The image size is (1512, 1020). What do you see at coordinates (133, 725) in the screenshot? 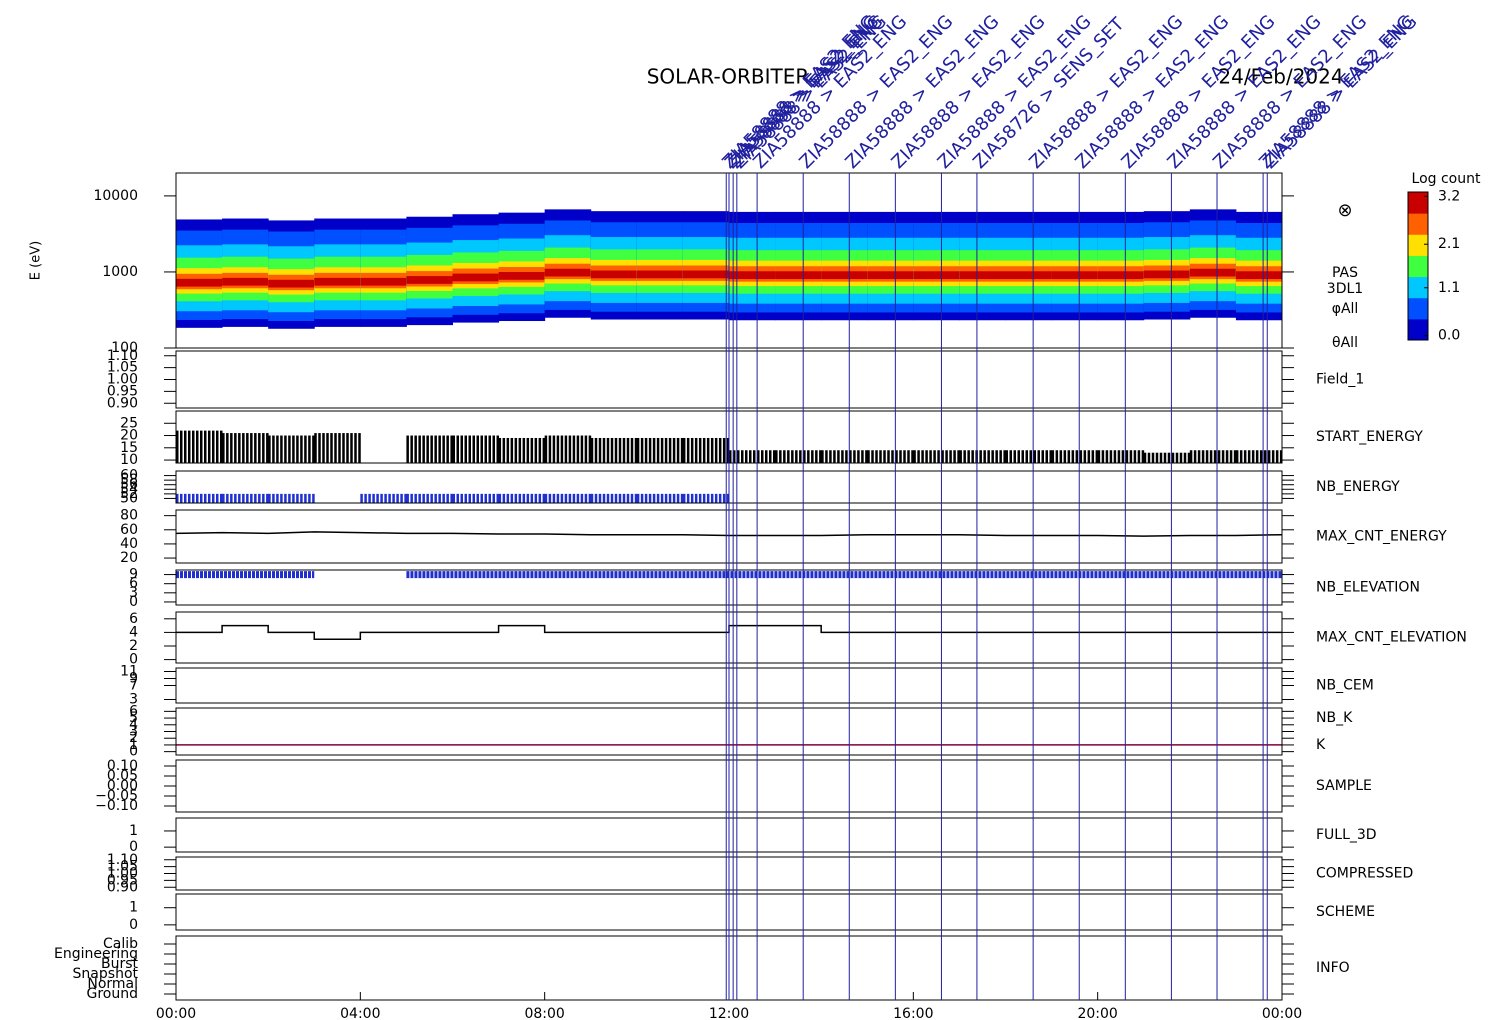
I see `y-tick-label: 4` at bounding box center [133, 725].